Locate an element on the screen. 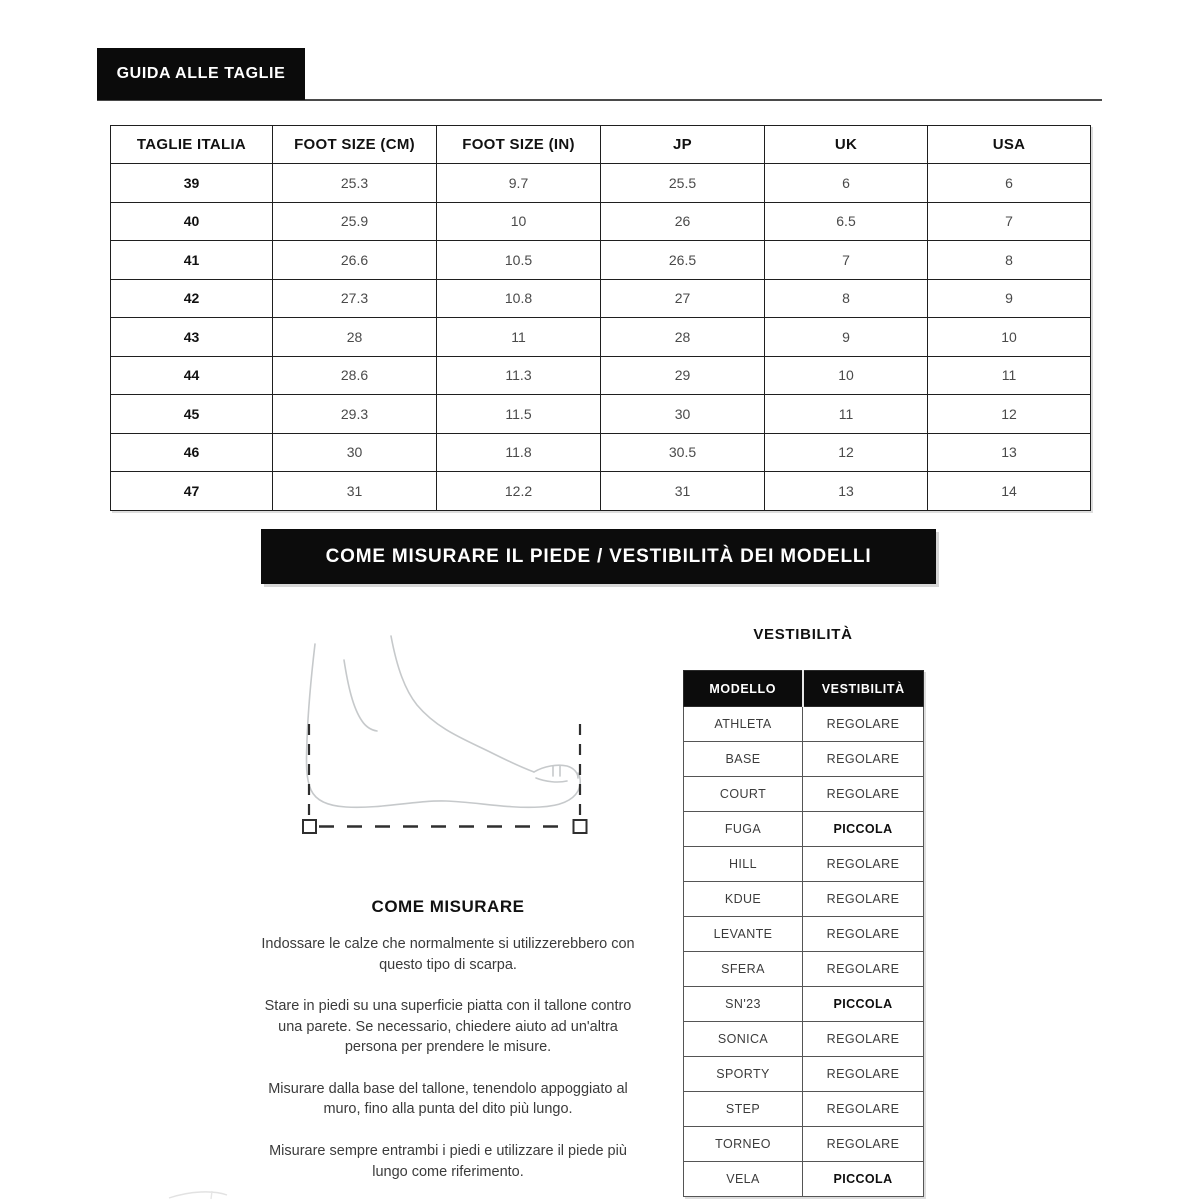  fit-cell-model: TORNEO is located at coordinates (743, 1144).